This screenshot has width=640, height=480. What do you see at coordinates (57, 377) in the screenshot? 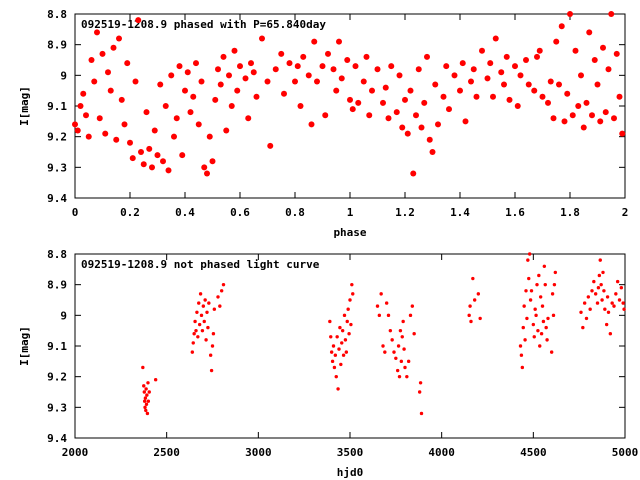
I see `y-tick-label: 9.2` at bounding box center [57, 377].